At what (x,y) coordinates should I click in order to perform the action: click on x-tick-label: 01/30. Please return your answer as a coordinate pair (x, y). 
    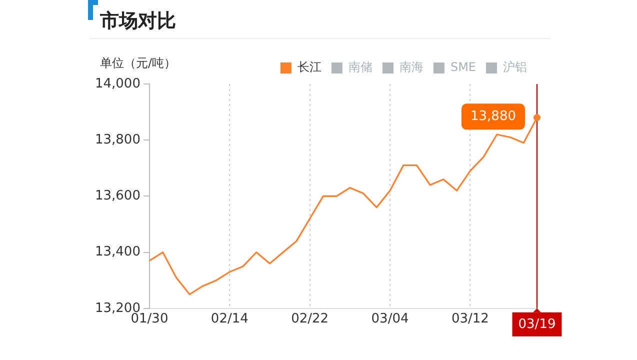
    Looking at the image, I should click on (149, 319).